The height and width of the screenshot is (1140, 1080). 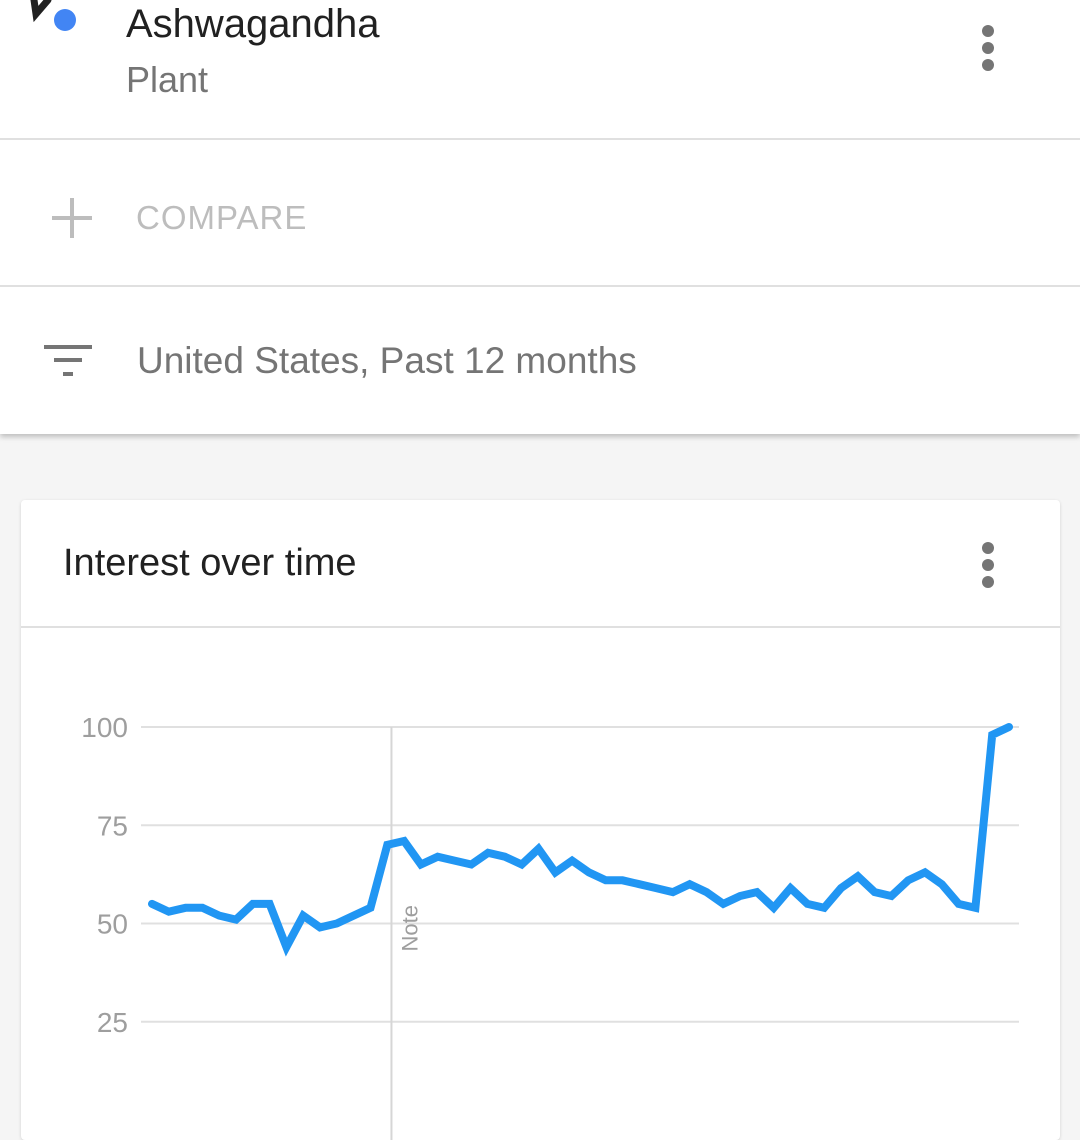 What do you see at coordinates (112, 825) in the screenshot?
I see `y-tick-label: 75` at bounding box center [112, 825].